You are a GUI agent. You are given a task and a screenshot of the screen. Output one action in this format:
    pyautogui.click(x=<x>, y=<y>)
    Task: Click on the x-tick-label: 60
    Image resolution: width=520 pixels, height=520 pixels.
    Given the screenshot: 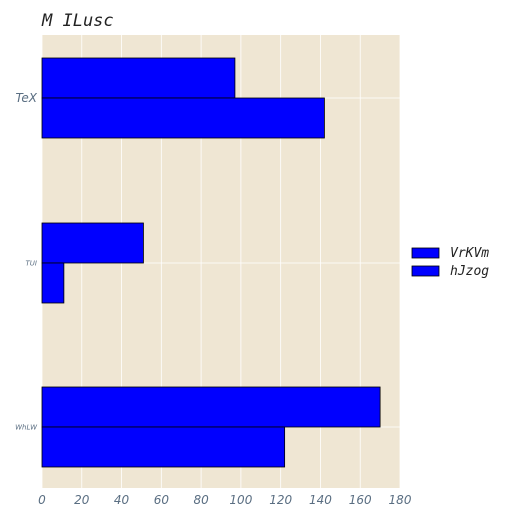 What is the action you would take?
    pyautogui.click(x=162, y=500)
    